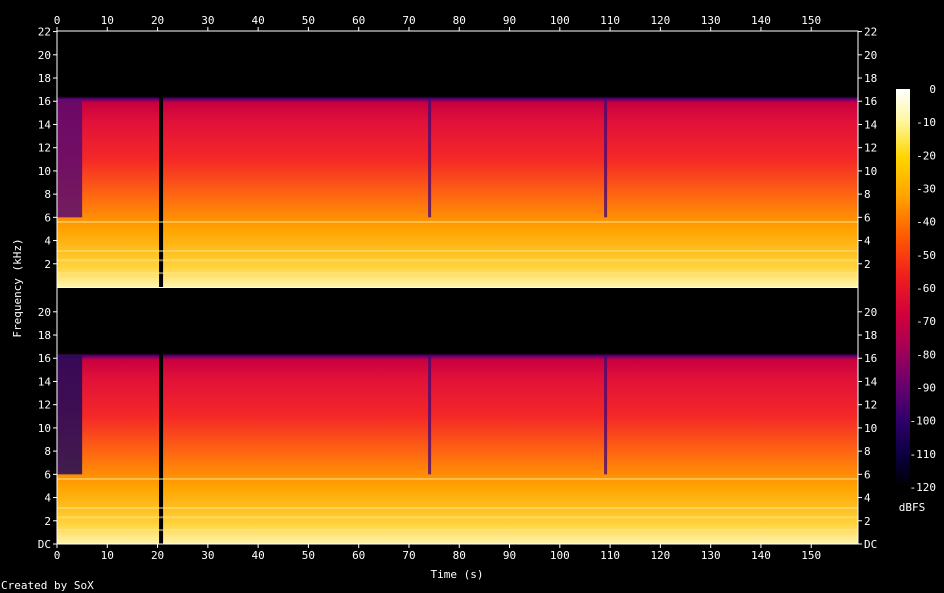 This screenshot has width=944, height=593. Describe the element at coordinates (457, 574) in the screenshot. I see `x-axis-label: Time (s)` at that location.